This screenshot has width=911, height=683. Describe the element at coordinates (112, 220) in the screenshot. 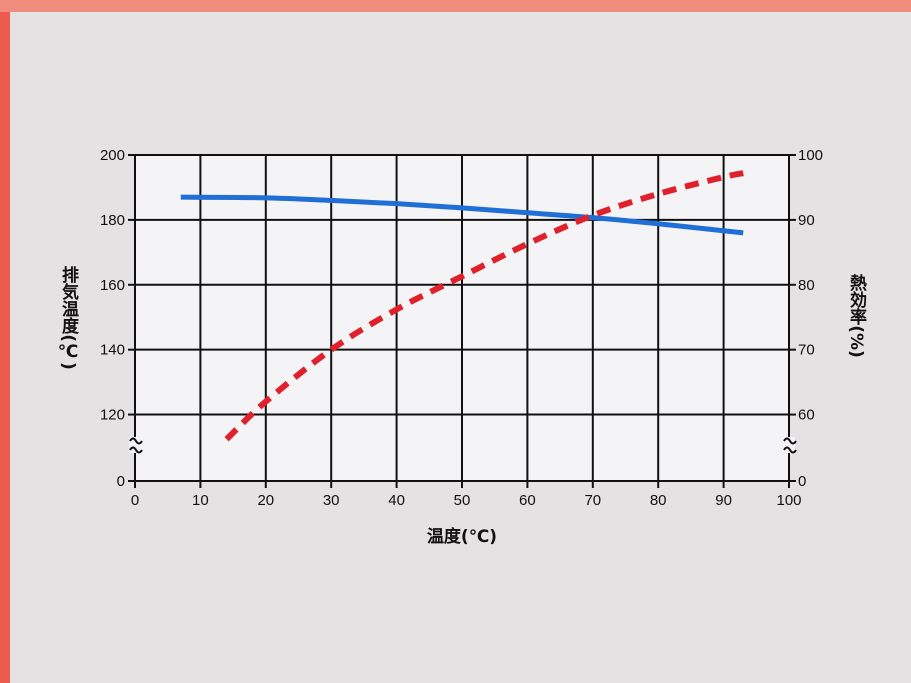

I see `left-y-tick-label: 180` at that location.